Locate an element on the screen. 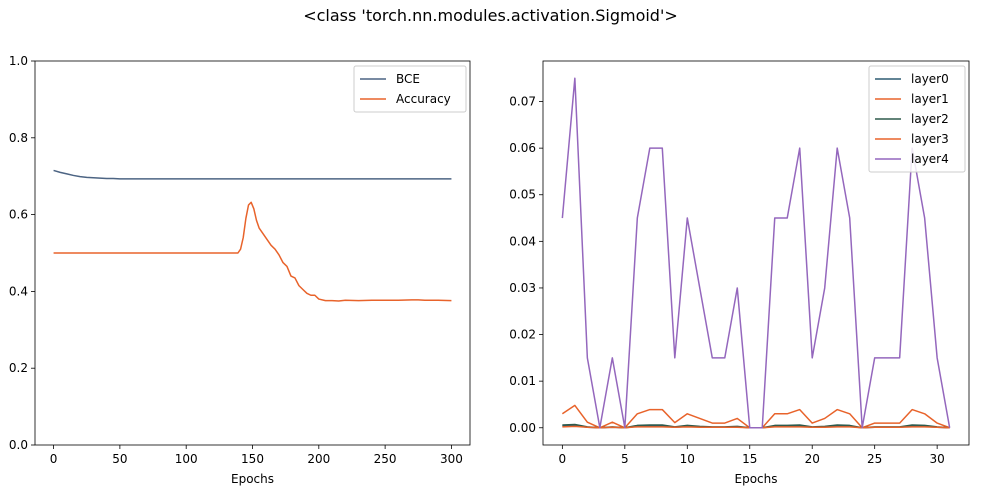 Image resolution: width=981 pixels, height=498 pixels. x-tick-label: 300 is located at coordinates (451, 459).